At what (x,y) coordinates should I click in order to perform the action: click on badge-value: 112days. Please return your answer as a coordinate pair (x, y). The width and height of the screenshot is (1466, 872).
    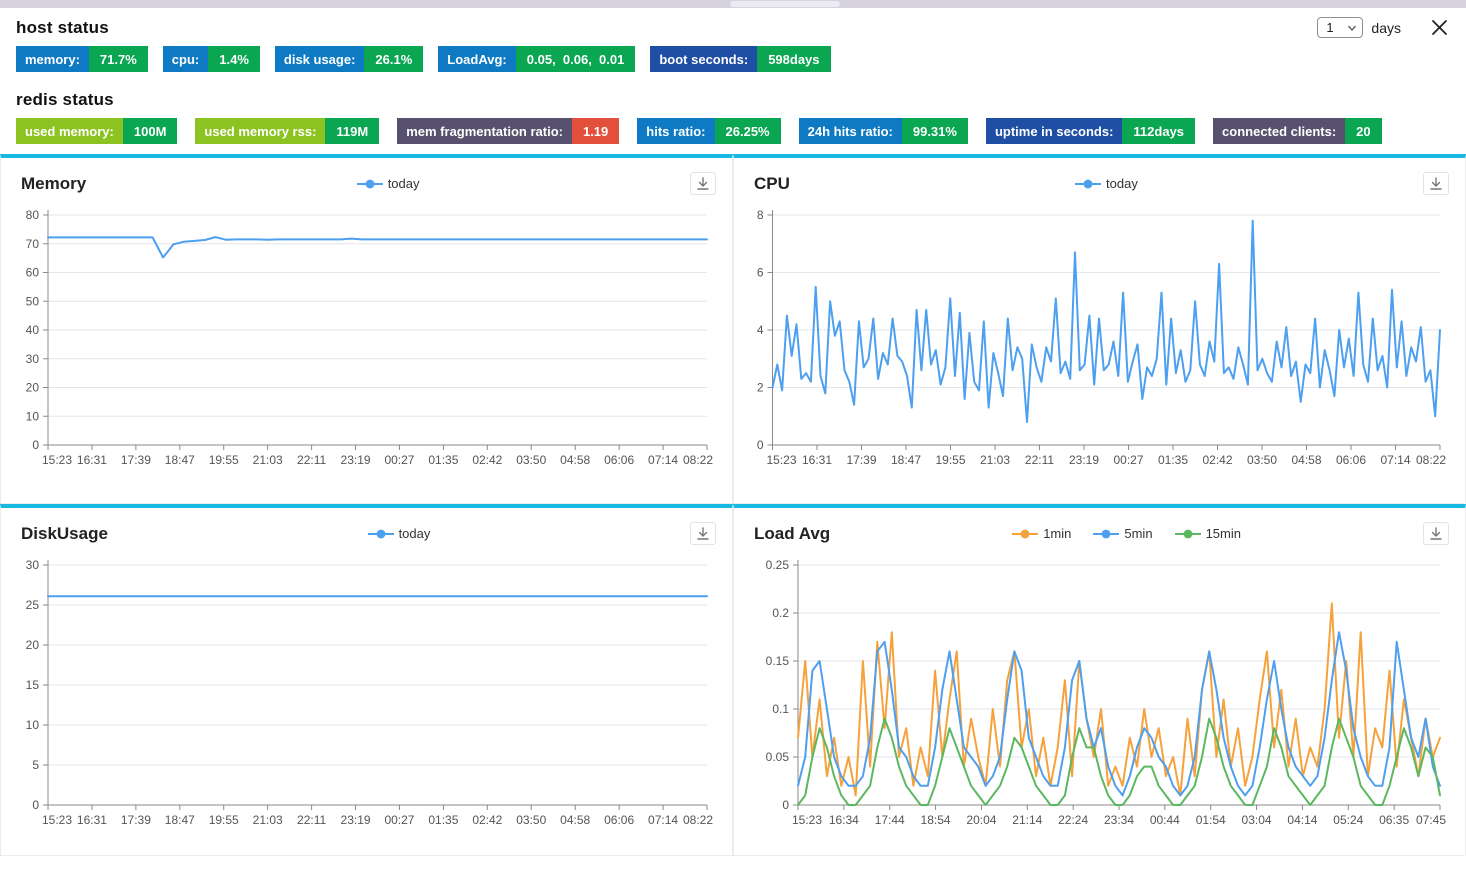
    Looking at the image, I should click on (1159, 131).